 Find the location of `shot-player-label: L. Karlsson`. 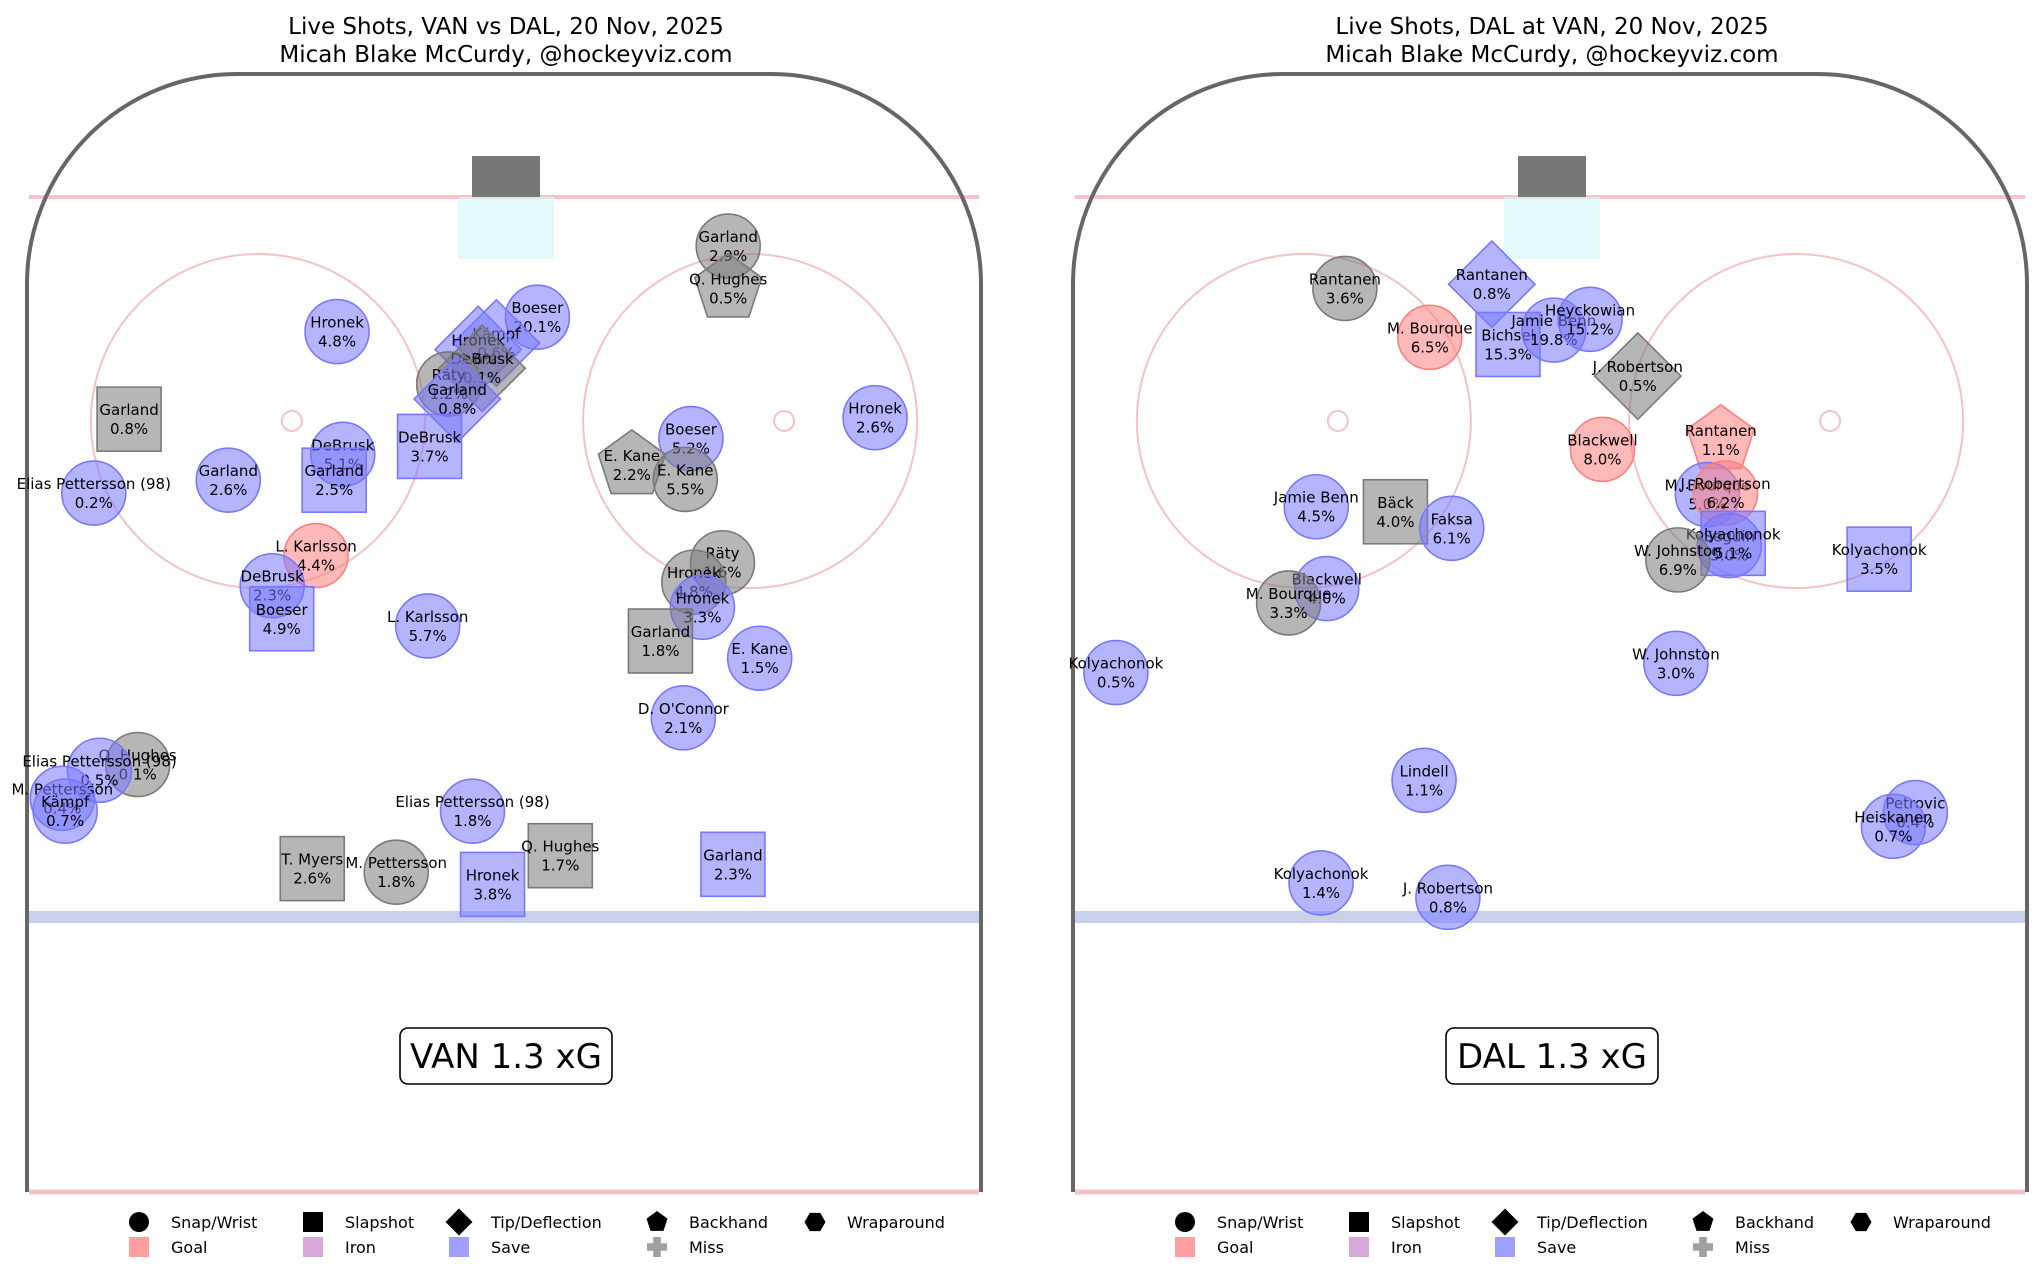

shot-player-label: L. Karlsson is located at coordinates (427, 617).